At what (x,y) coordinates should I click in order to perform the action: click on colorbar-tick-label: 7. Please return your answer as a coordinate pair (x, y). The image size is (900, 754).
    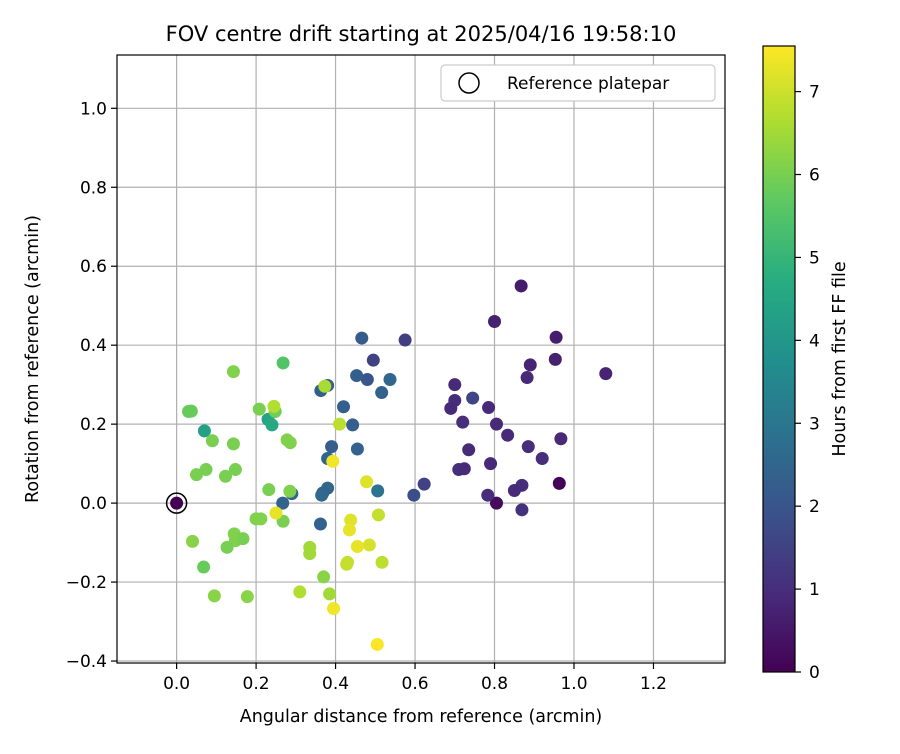
    Looking at the image, I should click on (814, 93).